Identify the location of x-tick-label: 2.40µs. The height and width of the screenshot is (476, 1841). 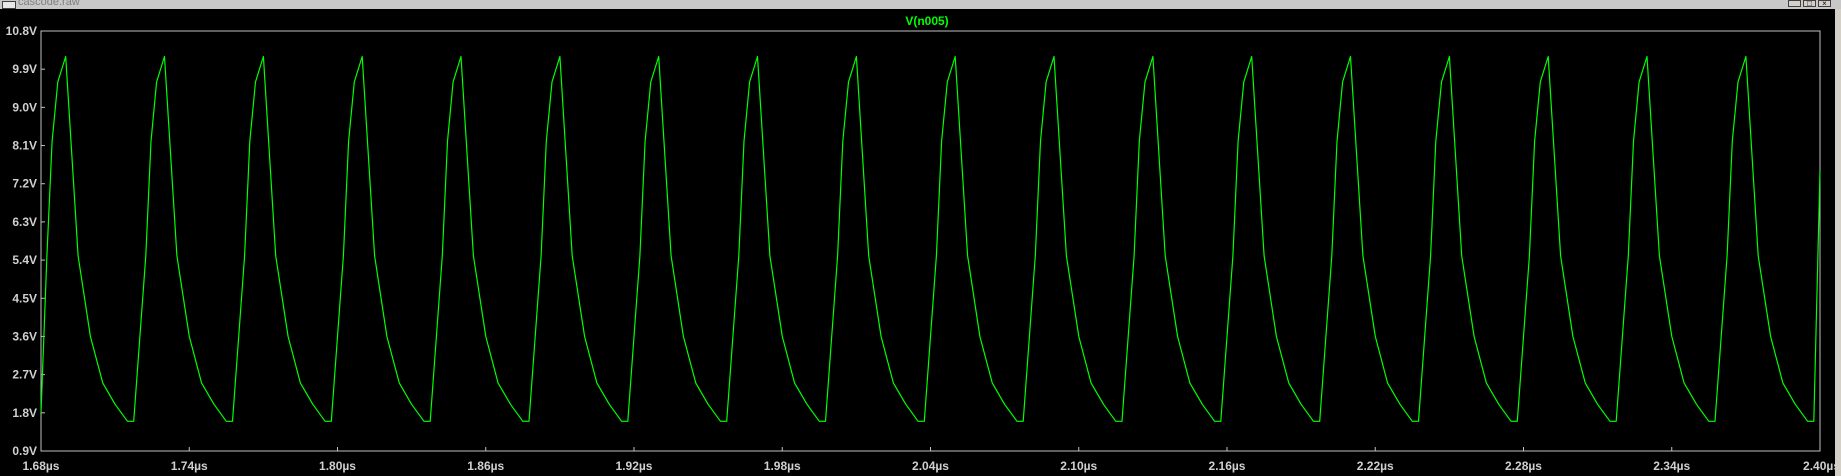
(1821, 466).